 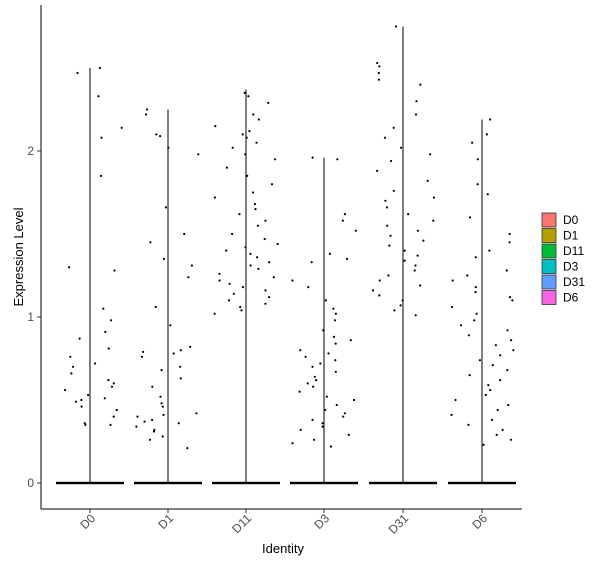 I want to click on y-axis-ticks: 0 1 2, so click(x=34, y=317).